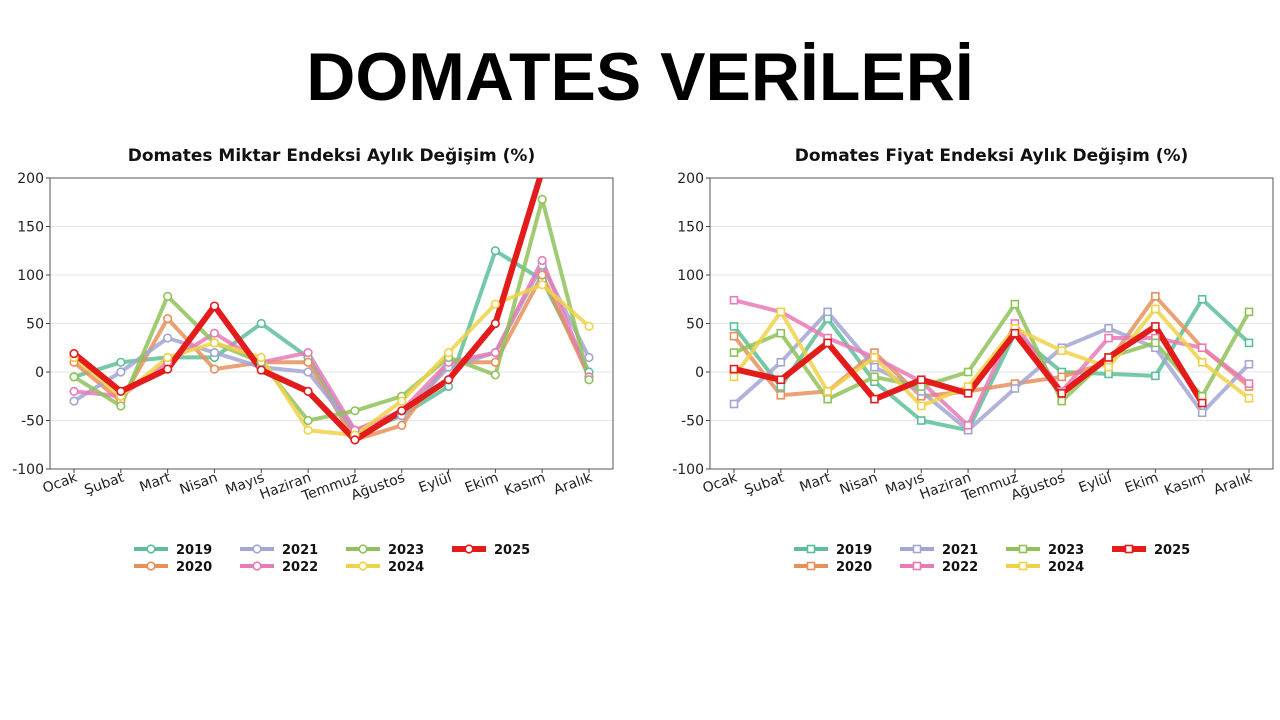  I want to click on quantity-x-tick-label: Aralık, so click(573, 483).